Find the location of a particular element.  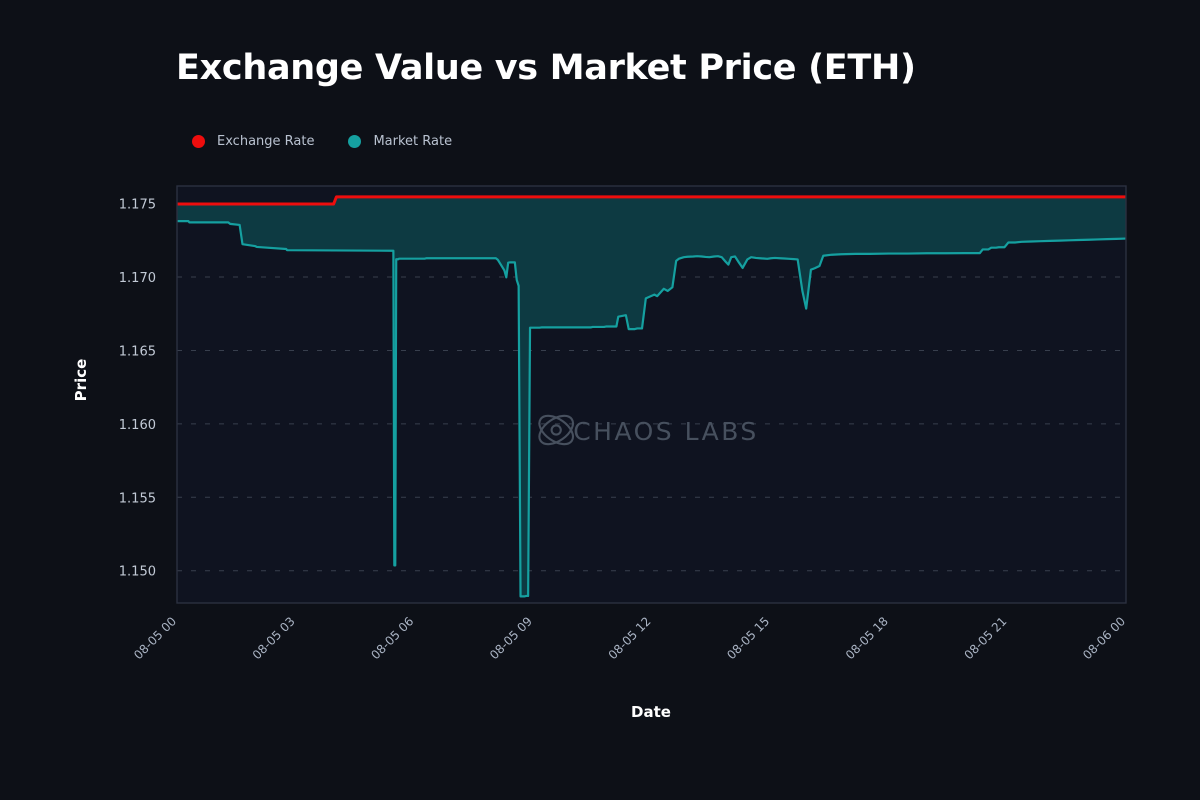

x-tick-label: 08-05 15 is located at coordinates (748, 638).